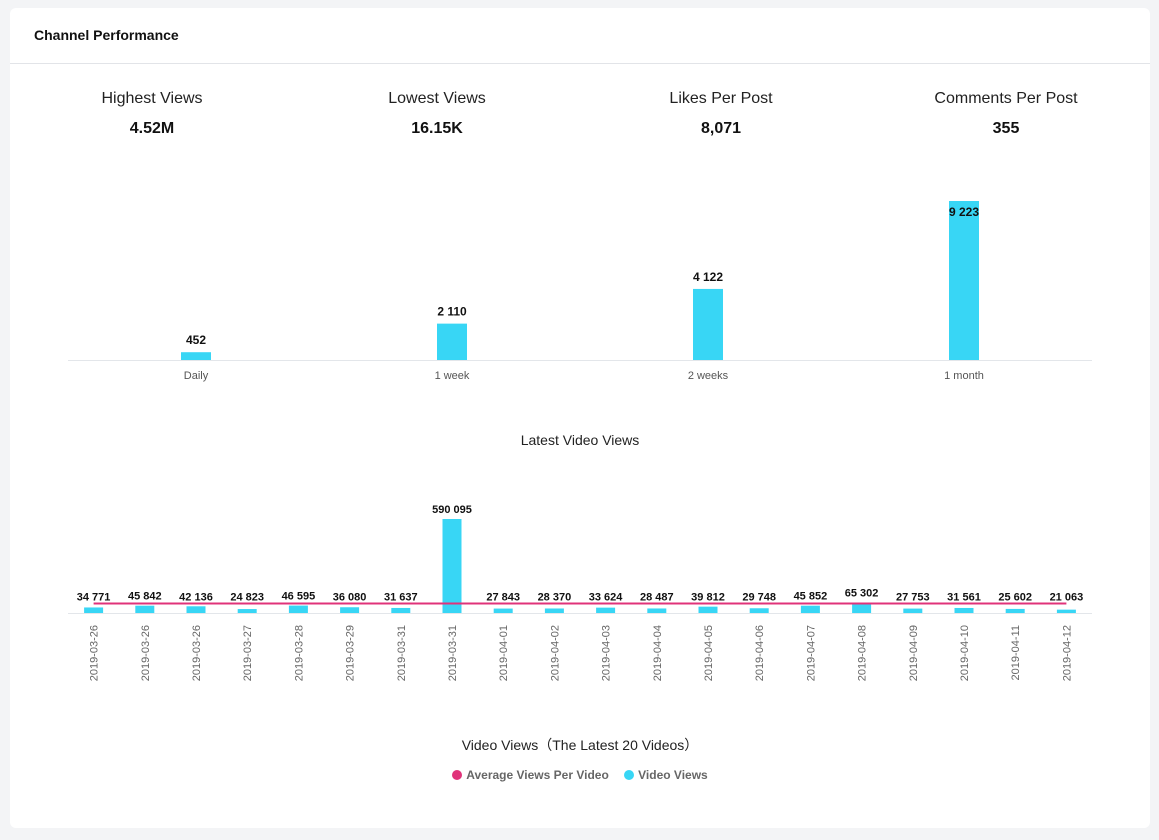 The image size is (1159, 840). I want to click on bar-data-label: 28 370, so click(555, 598).